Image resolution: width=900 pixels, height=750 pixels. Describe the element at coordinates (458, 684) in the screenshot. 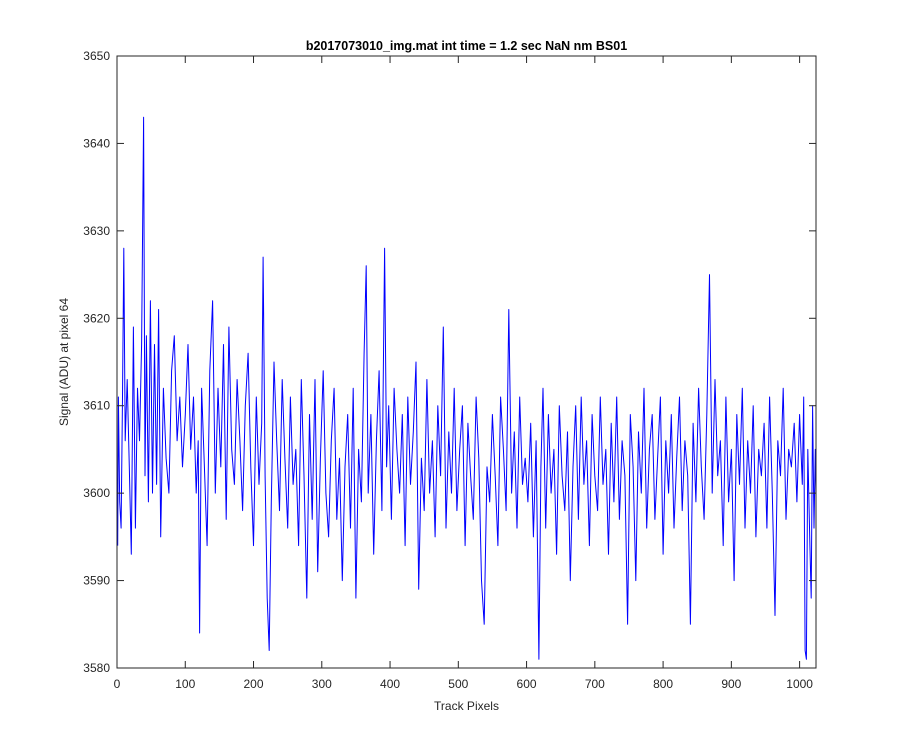

I see `x-tick-label: 500` at that location.